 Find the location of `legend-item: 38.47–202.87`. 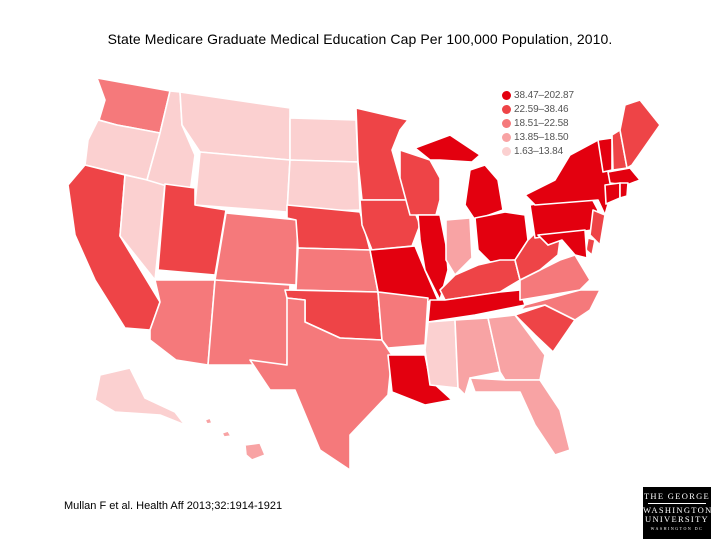

legend-item: 38.47–202.87 is located at coordinates (538, 96).